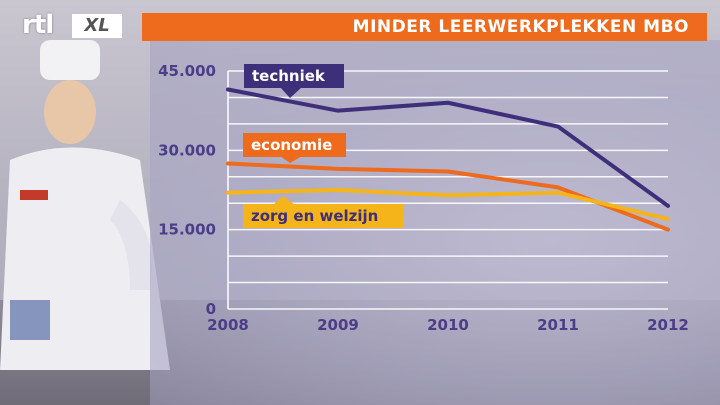 Image resolution: width=720 pixels, height=405 pixels. I want to click on y-tick-label: 30.000, so click(187, 150).